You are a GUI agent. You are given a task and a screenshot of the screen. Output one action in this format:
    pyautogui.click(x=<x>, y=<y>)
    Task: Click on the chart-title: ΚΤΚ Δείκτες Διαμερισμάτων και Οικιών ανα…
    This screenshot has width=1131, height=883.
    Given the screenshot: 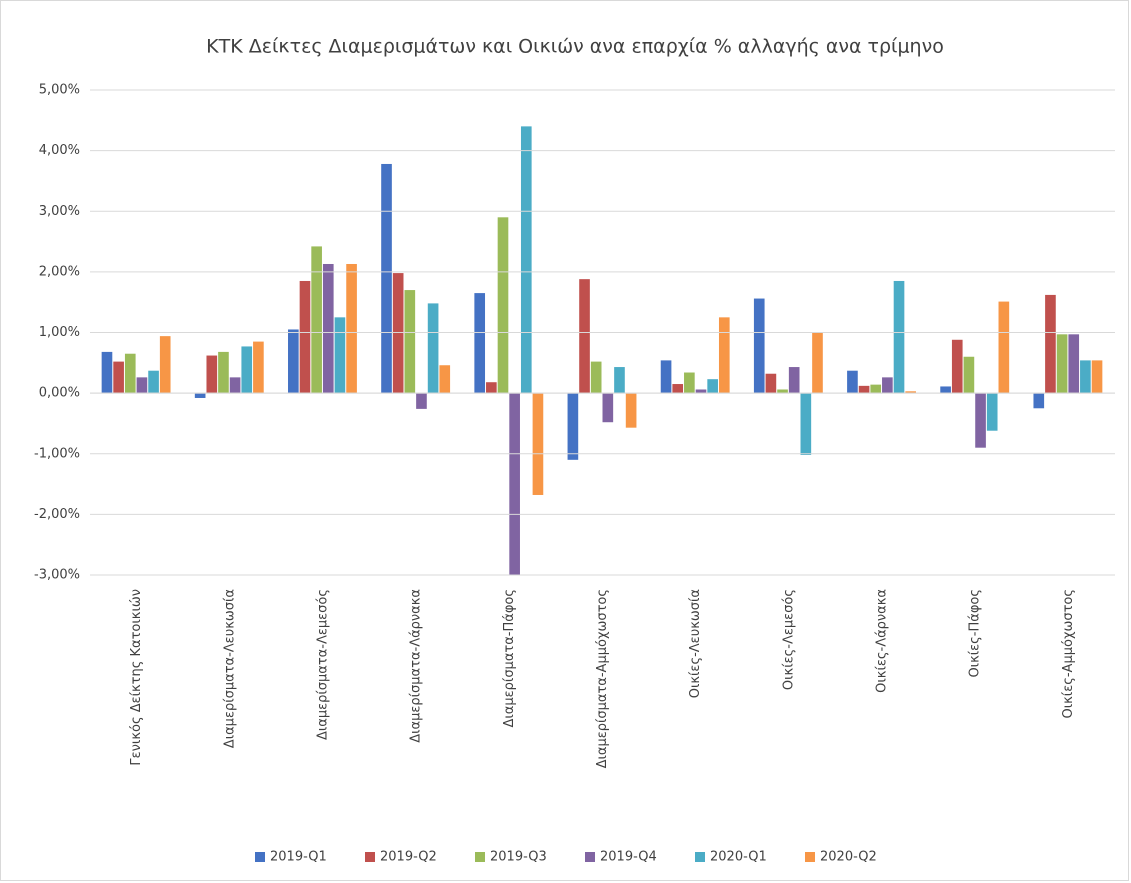 What is the action you would take?
    pyautogui.click(x=575, y=47)
    